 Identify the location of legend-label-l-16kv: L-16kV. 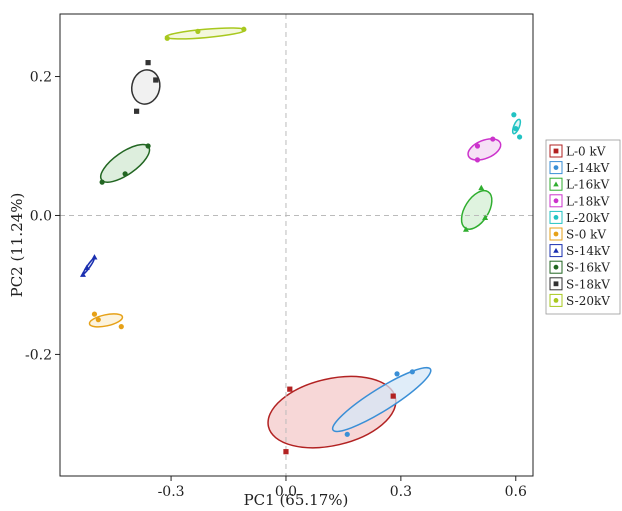
(588, 185).